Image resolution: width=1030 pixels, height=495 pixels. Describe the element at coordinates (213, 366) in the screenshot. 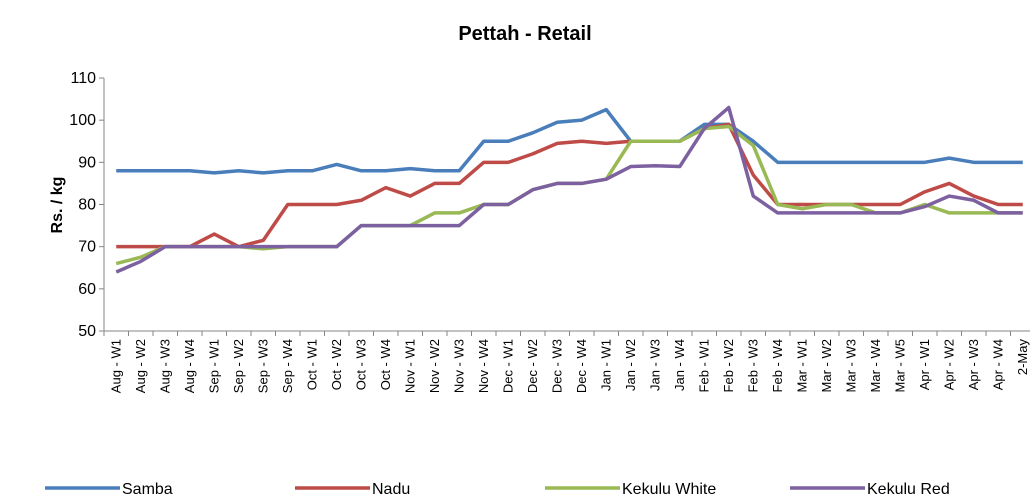

I see `x-tick-label: Sep - W1` at that location.